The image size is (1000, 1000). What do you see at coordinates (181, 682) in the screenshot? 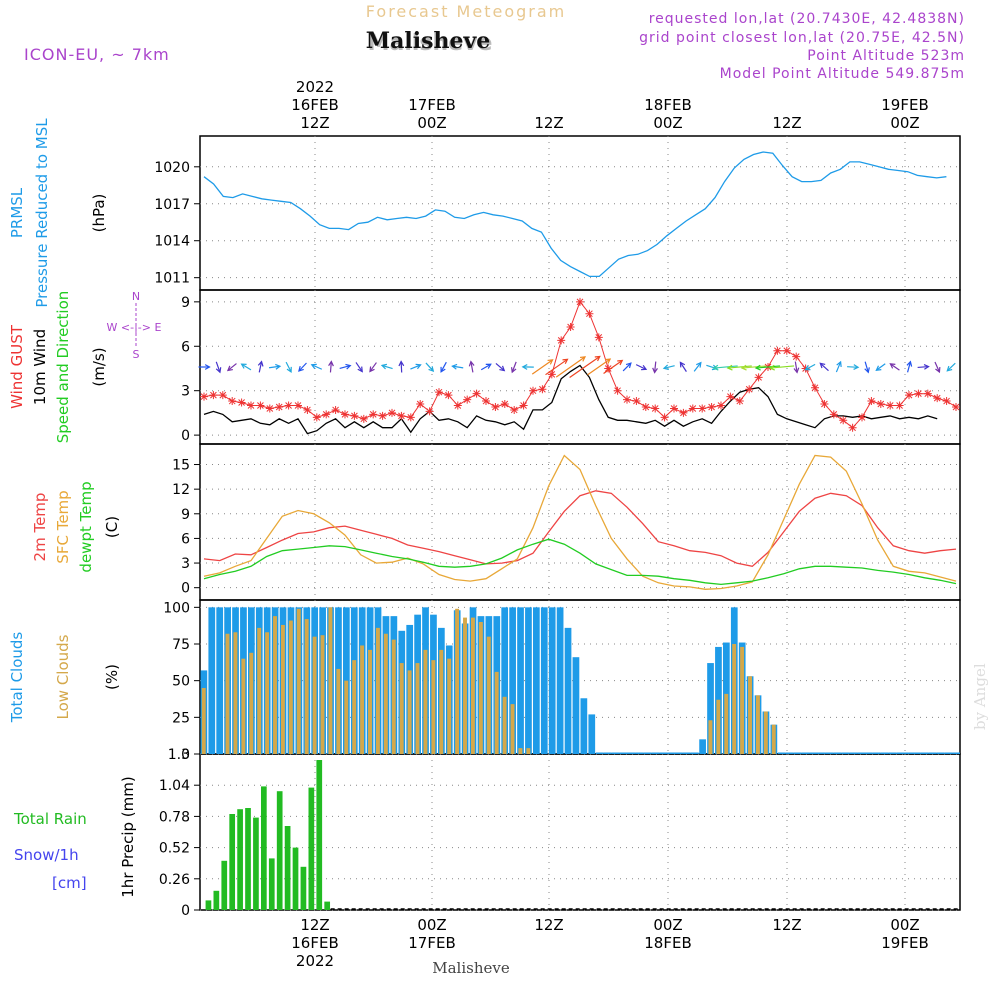
I see `ytick-label: 50` at bounding box center [181, 682].